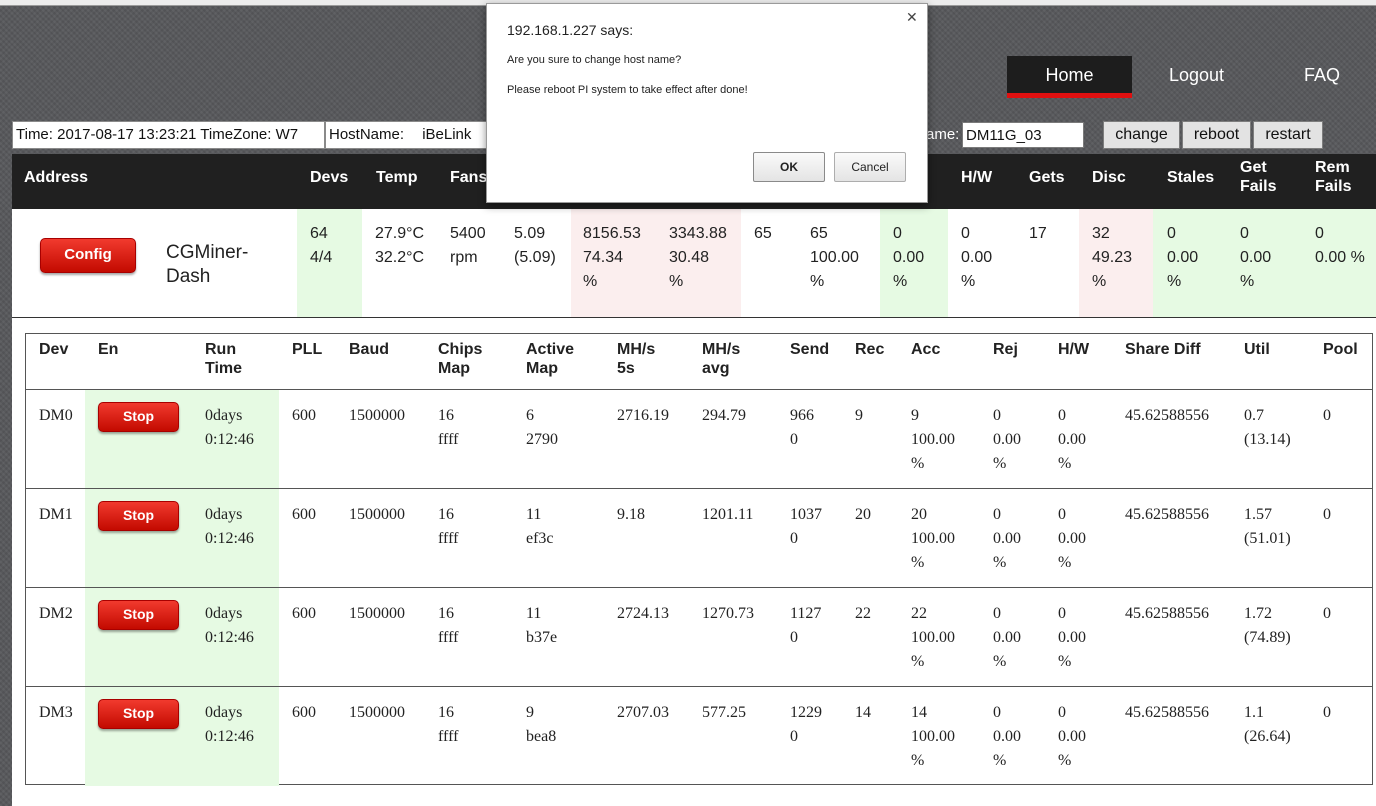 The image size is (1376, 806). What do you see at coordinates (138, 417) in the screenshot?
I see `stop-button-dm0: Stop` at bounding box center [138, 417].